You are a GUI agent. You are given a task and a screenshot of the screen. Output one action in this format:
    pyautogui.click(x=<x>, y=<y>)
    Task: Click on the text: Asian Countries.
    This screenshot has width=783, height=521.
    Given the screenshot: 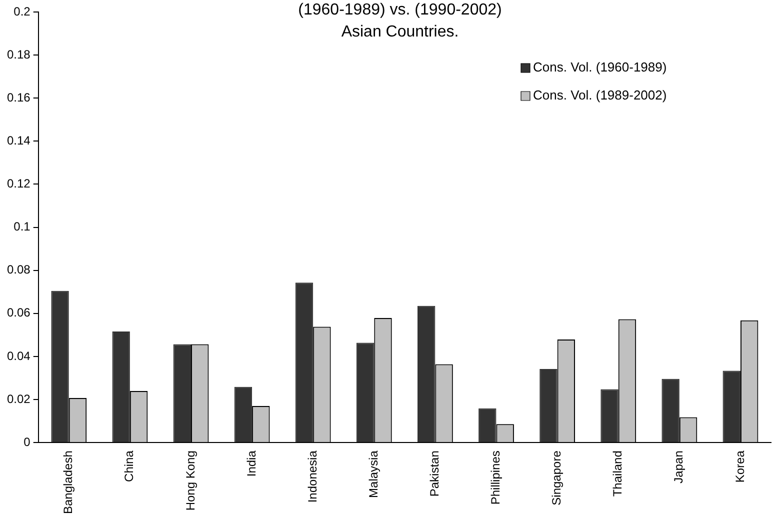 What is the action you would take?
    pyautogui.click(x=400, y=31)
    